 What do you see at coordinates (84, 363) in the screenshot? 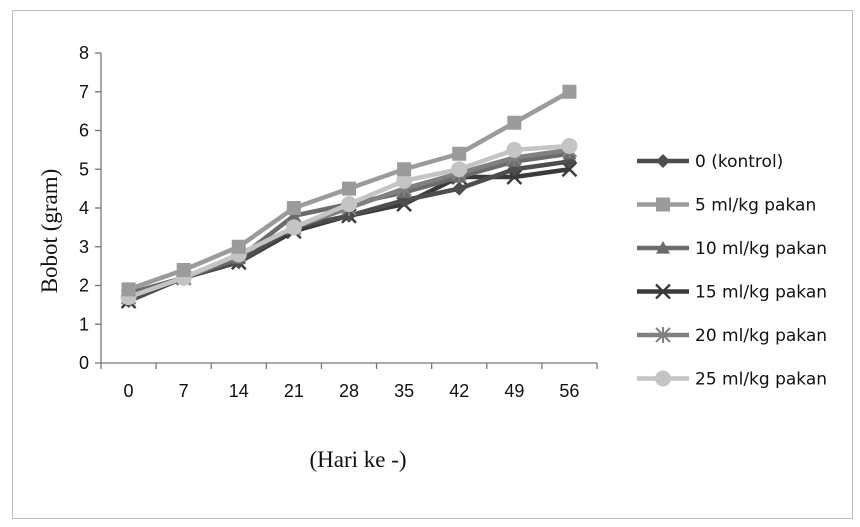
I see `y-tick-label: 0` at bounding box center [84, 363].